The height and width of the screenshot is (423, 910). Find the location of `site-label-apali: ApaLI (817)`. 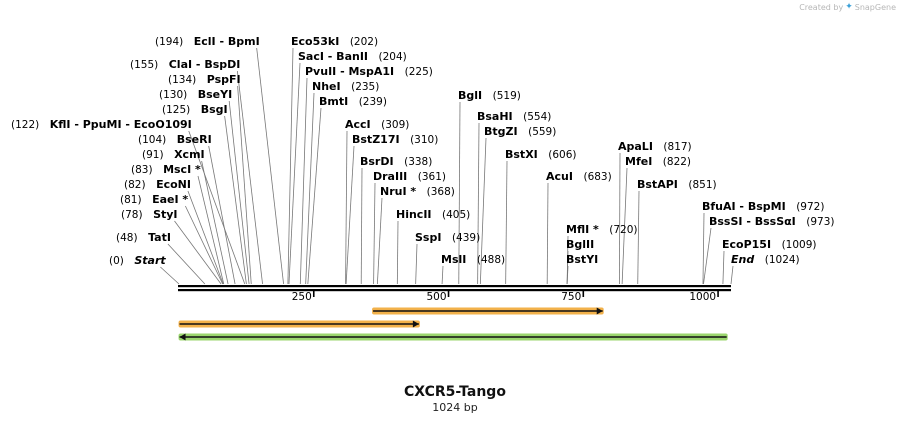

site-label-apali: ApaLI (817) is located at coordinates (655, 146).